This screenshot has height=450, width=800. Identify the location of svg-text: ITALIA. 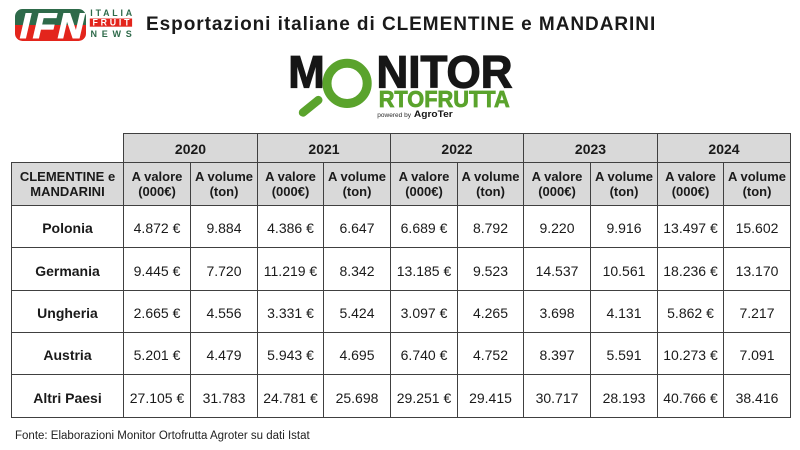
(111, 13).